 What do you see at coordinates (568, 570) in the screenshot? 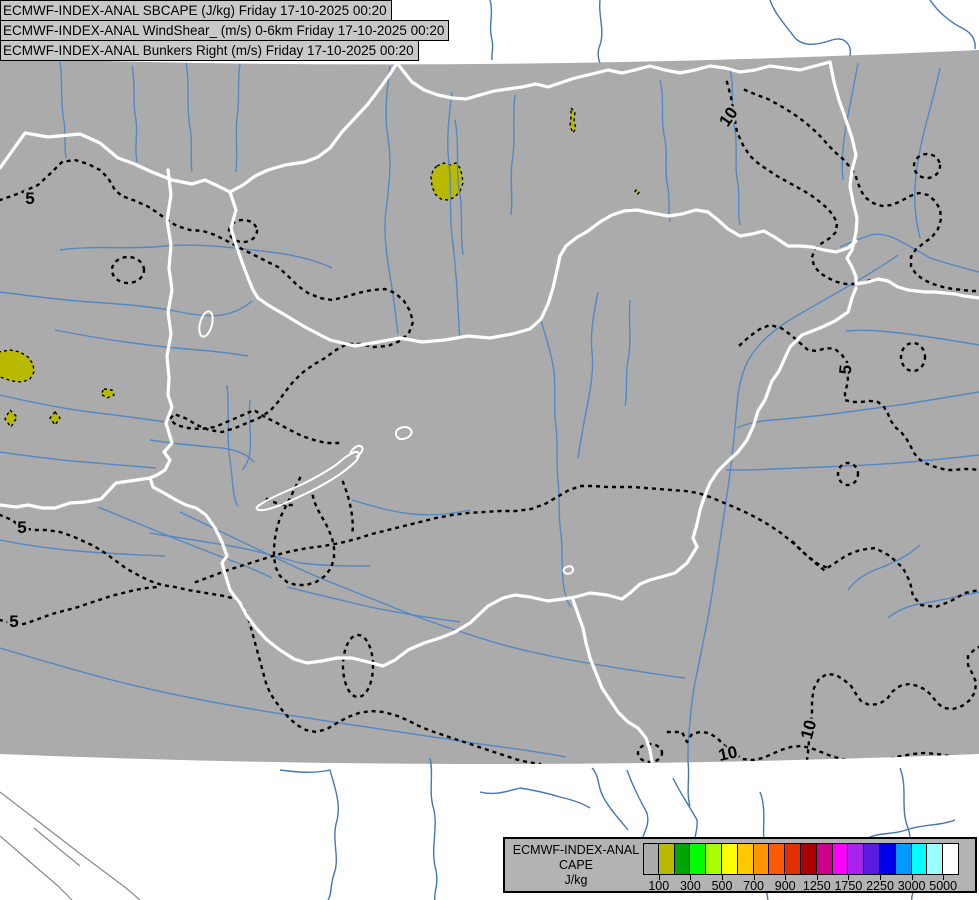
I see `small-lake` at bounding box center [568, 570].